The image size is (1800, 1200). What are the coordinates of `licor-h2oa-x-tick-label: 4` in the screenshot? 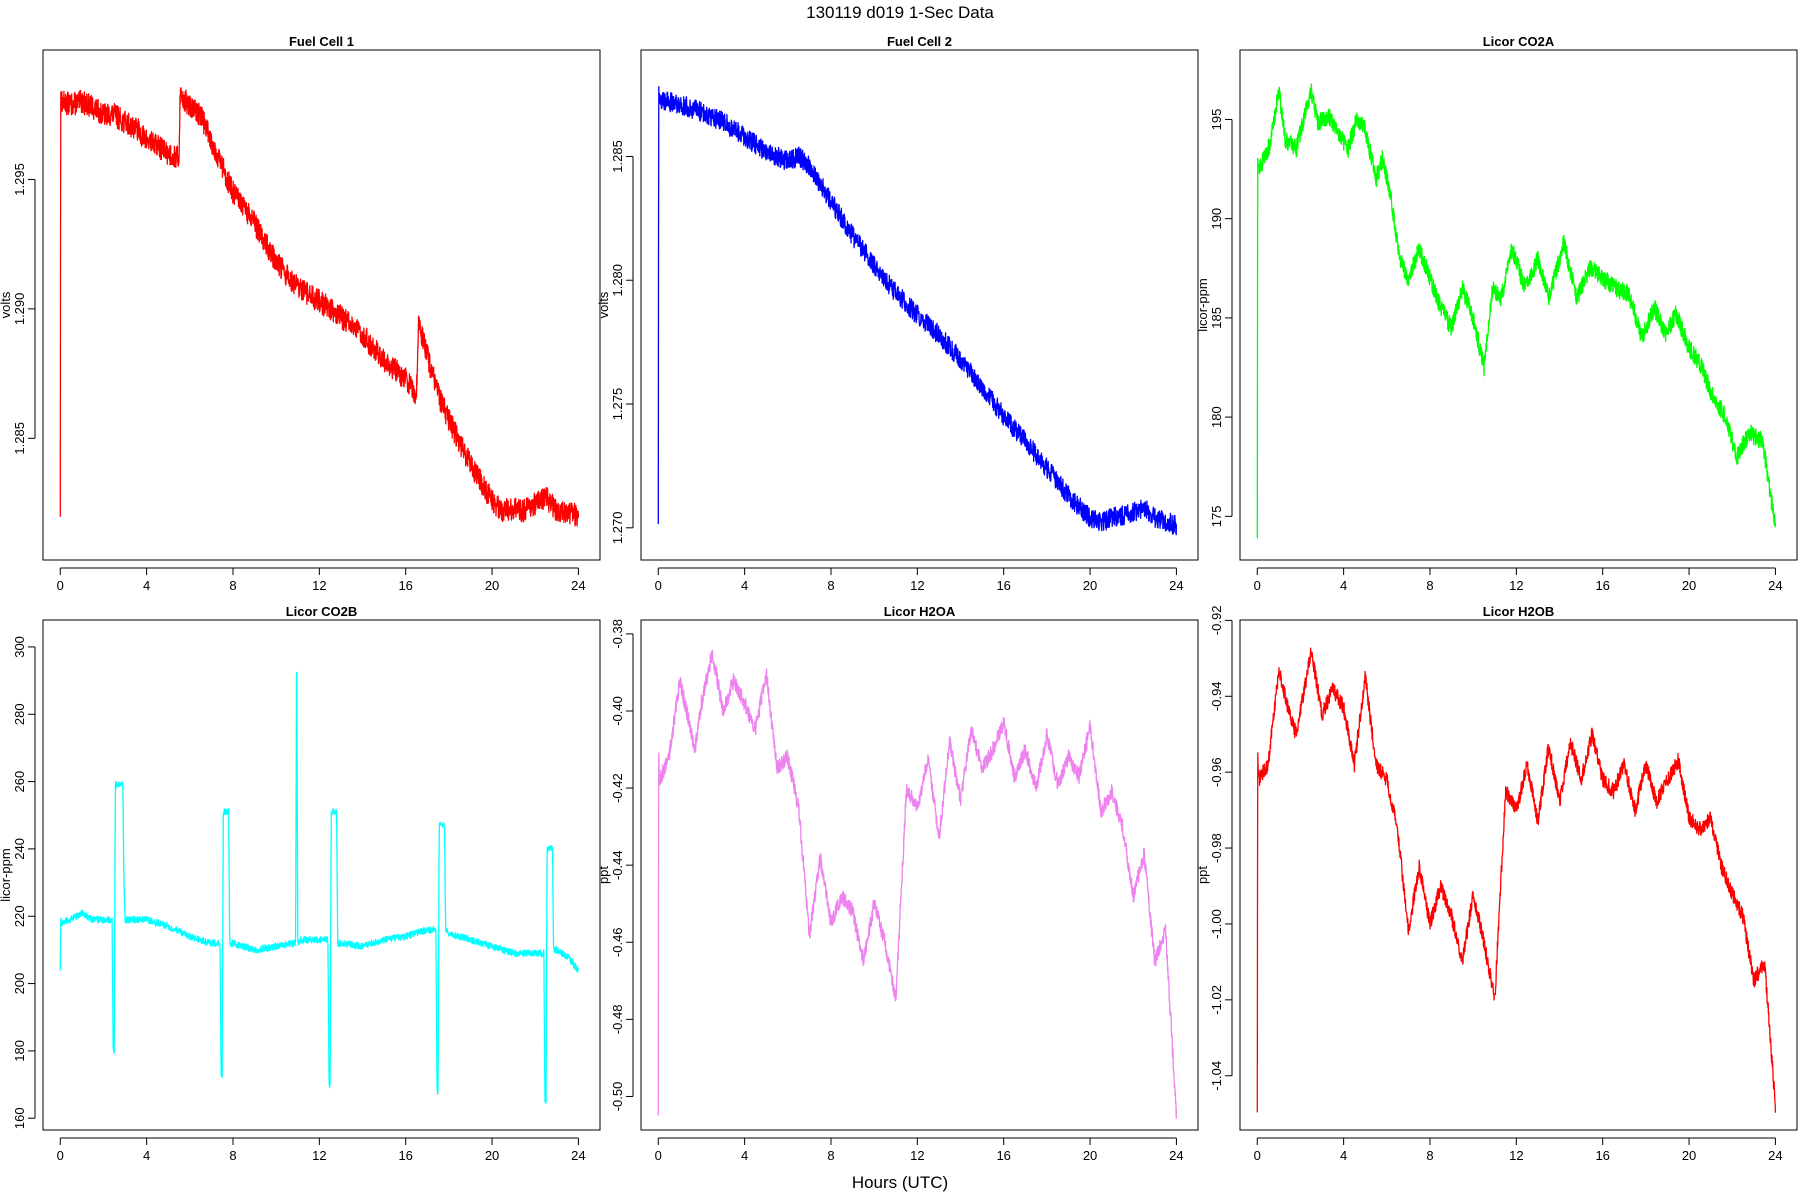 It's located at (744, 1155).